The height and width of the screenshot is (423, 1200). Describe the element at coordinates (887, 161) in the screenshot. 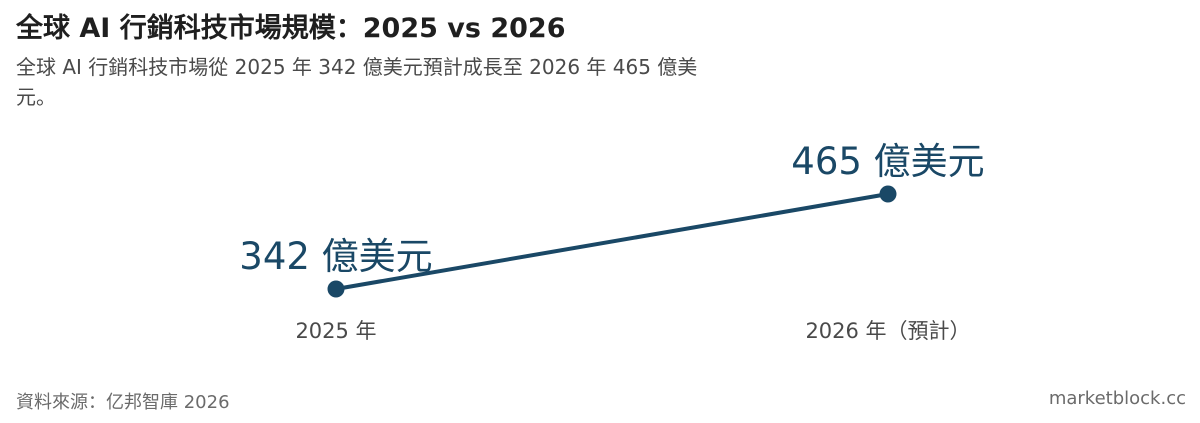

I see `data-label: 465 億美元` at that location.